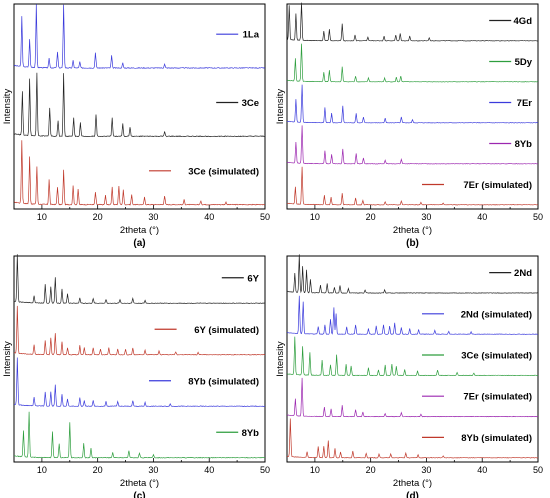 This screenshot has width=550, height=498. I want to click on legend-label-0: 1La, so click(251, 35).